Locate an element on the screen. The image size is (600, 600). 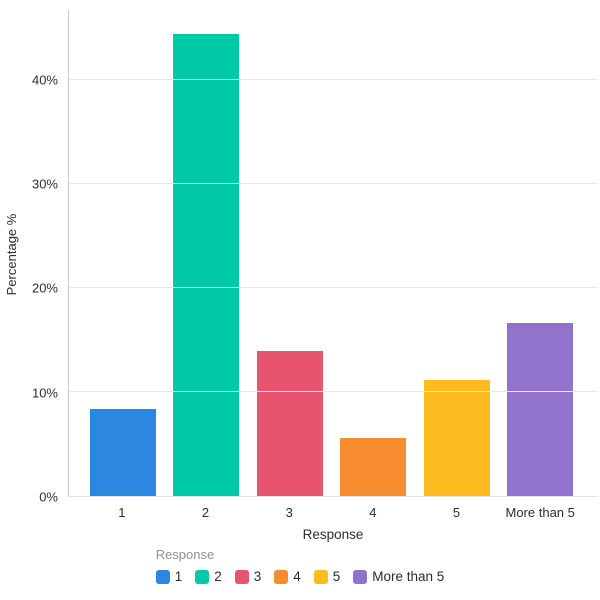
legend: Response 1 2 3 4 5 More than 5 is located at coordinates (300, 565).